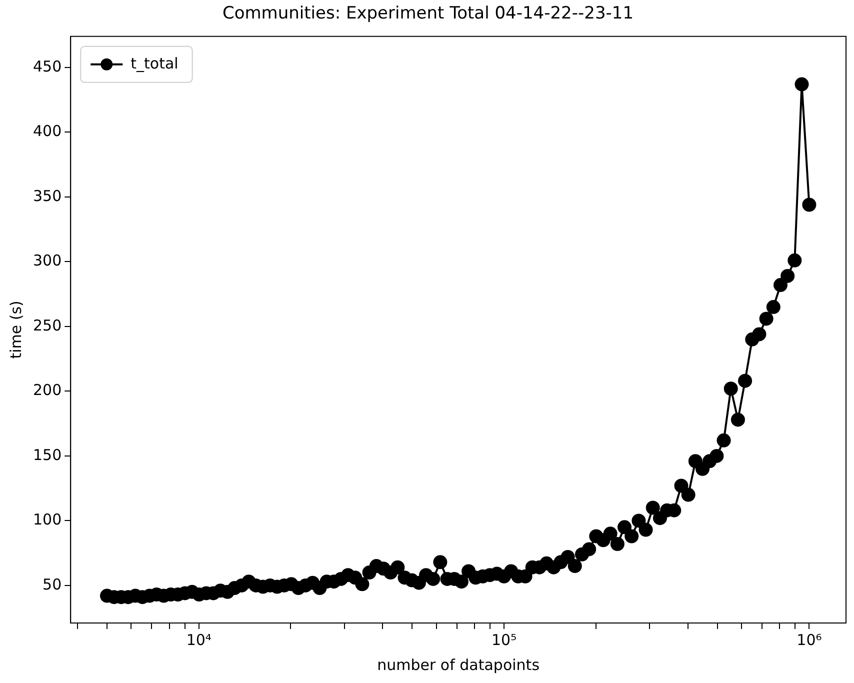 Image resolution: width=854 pixels, height=683 pixels. I want to click on chart-title: Communities: Experiment Total 04-14-22--23-11, so click(428, 14).